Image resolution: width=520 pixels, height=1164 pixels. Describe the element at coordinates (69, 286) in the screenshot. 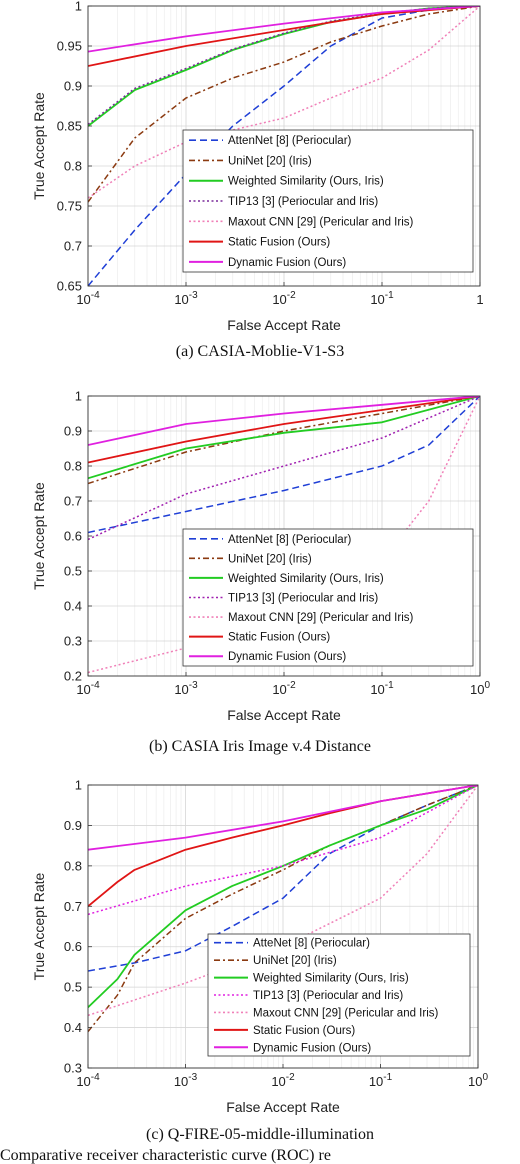

I see `y-tick-label: 0.65` at that location.